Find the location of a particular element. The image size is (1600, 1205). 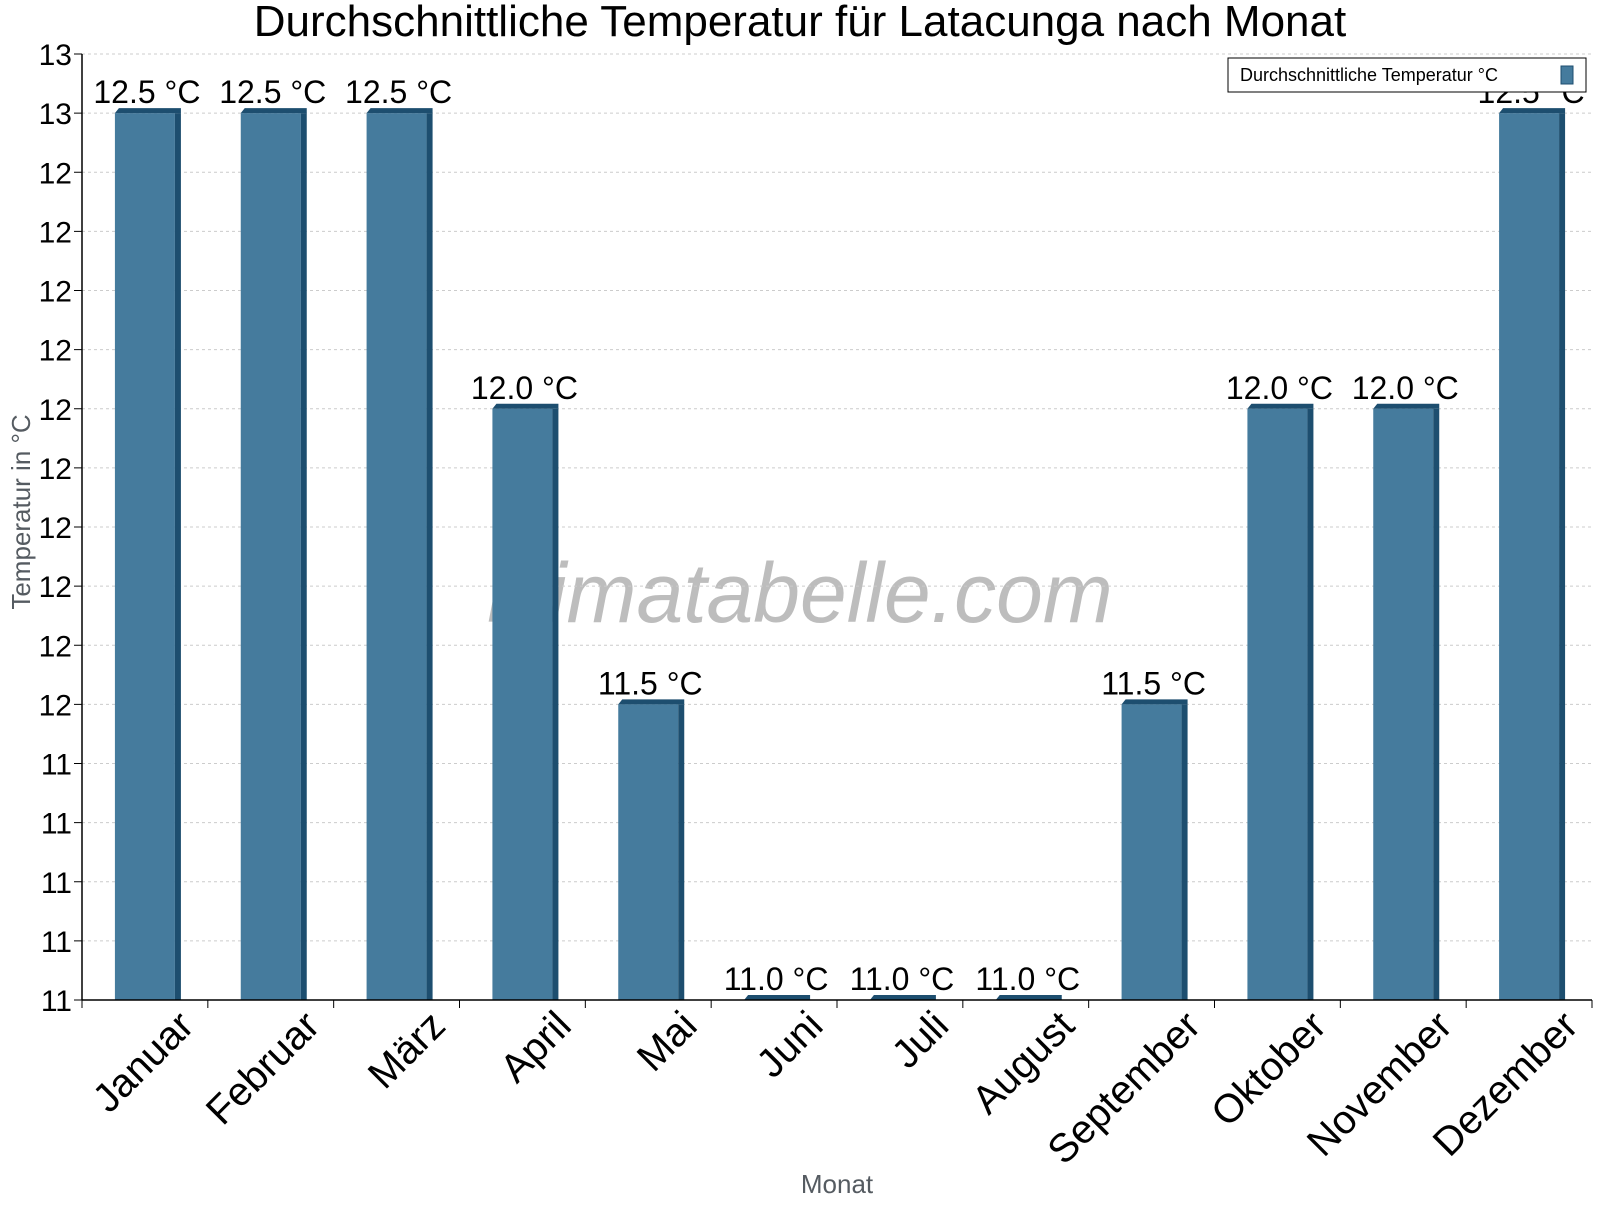

x-tick-label: Juli is located at coordinates (921, 1040).